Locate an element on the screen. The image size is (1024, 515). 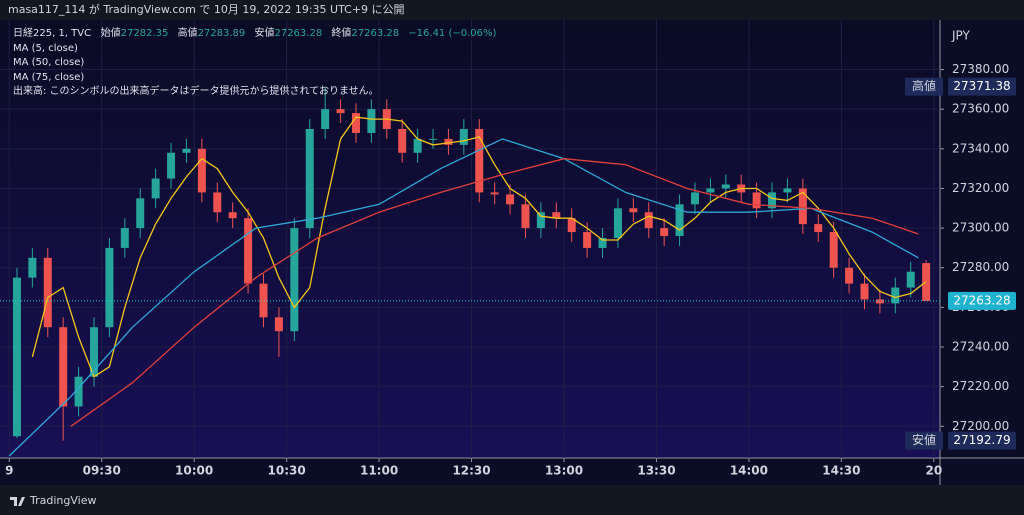
price-axis is located at coordinates (982, 252).